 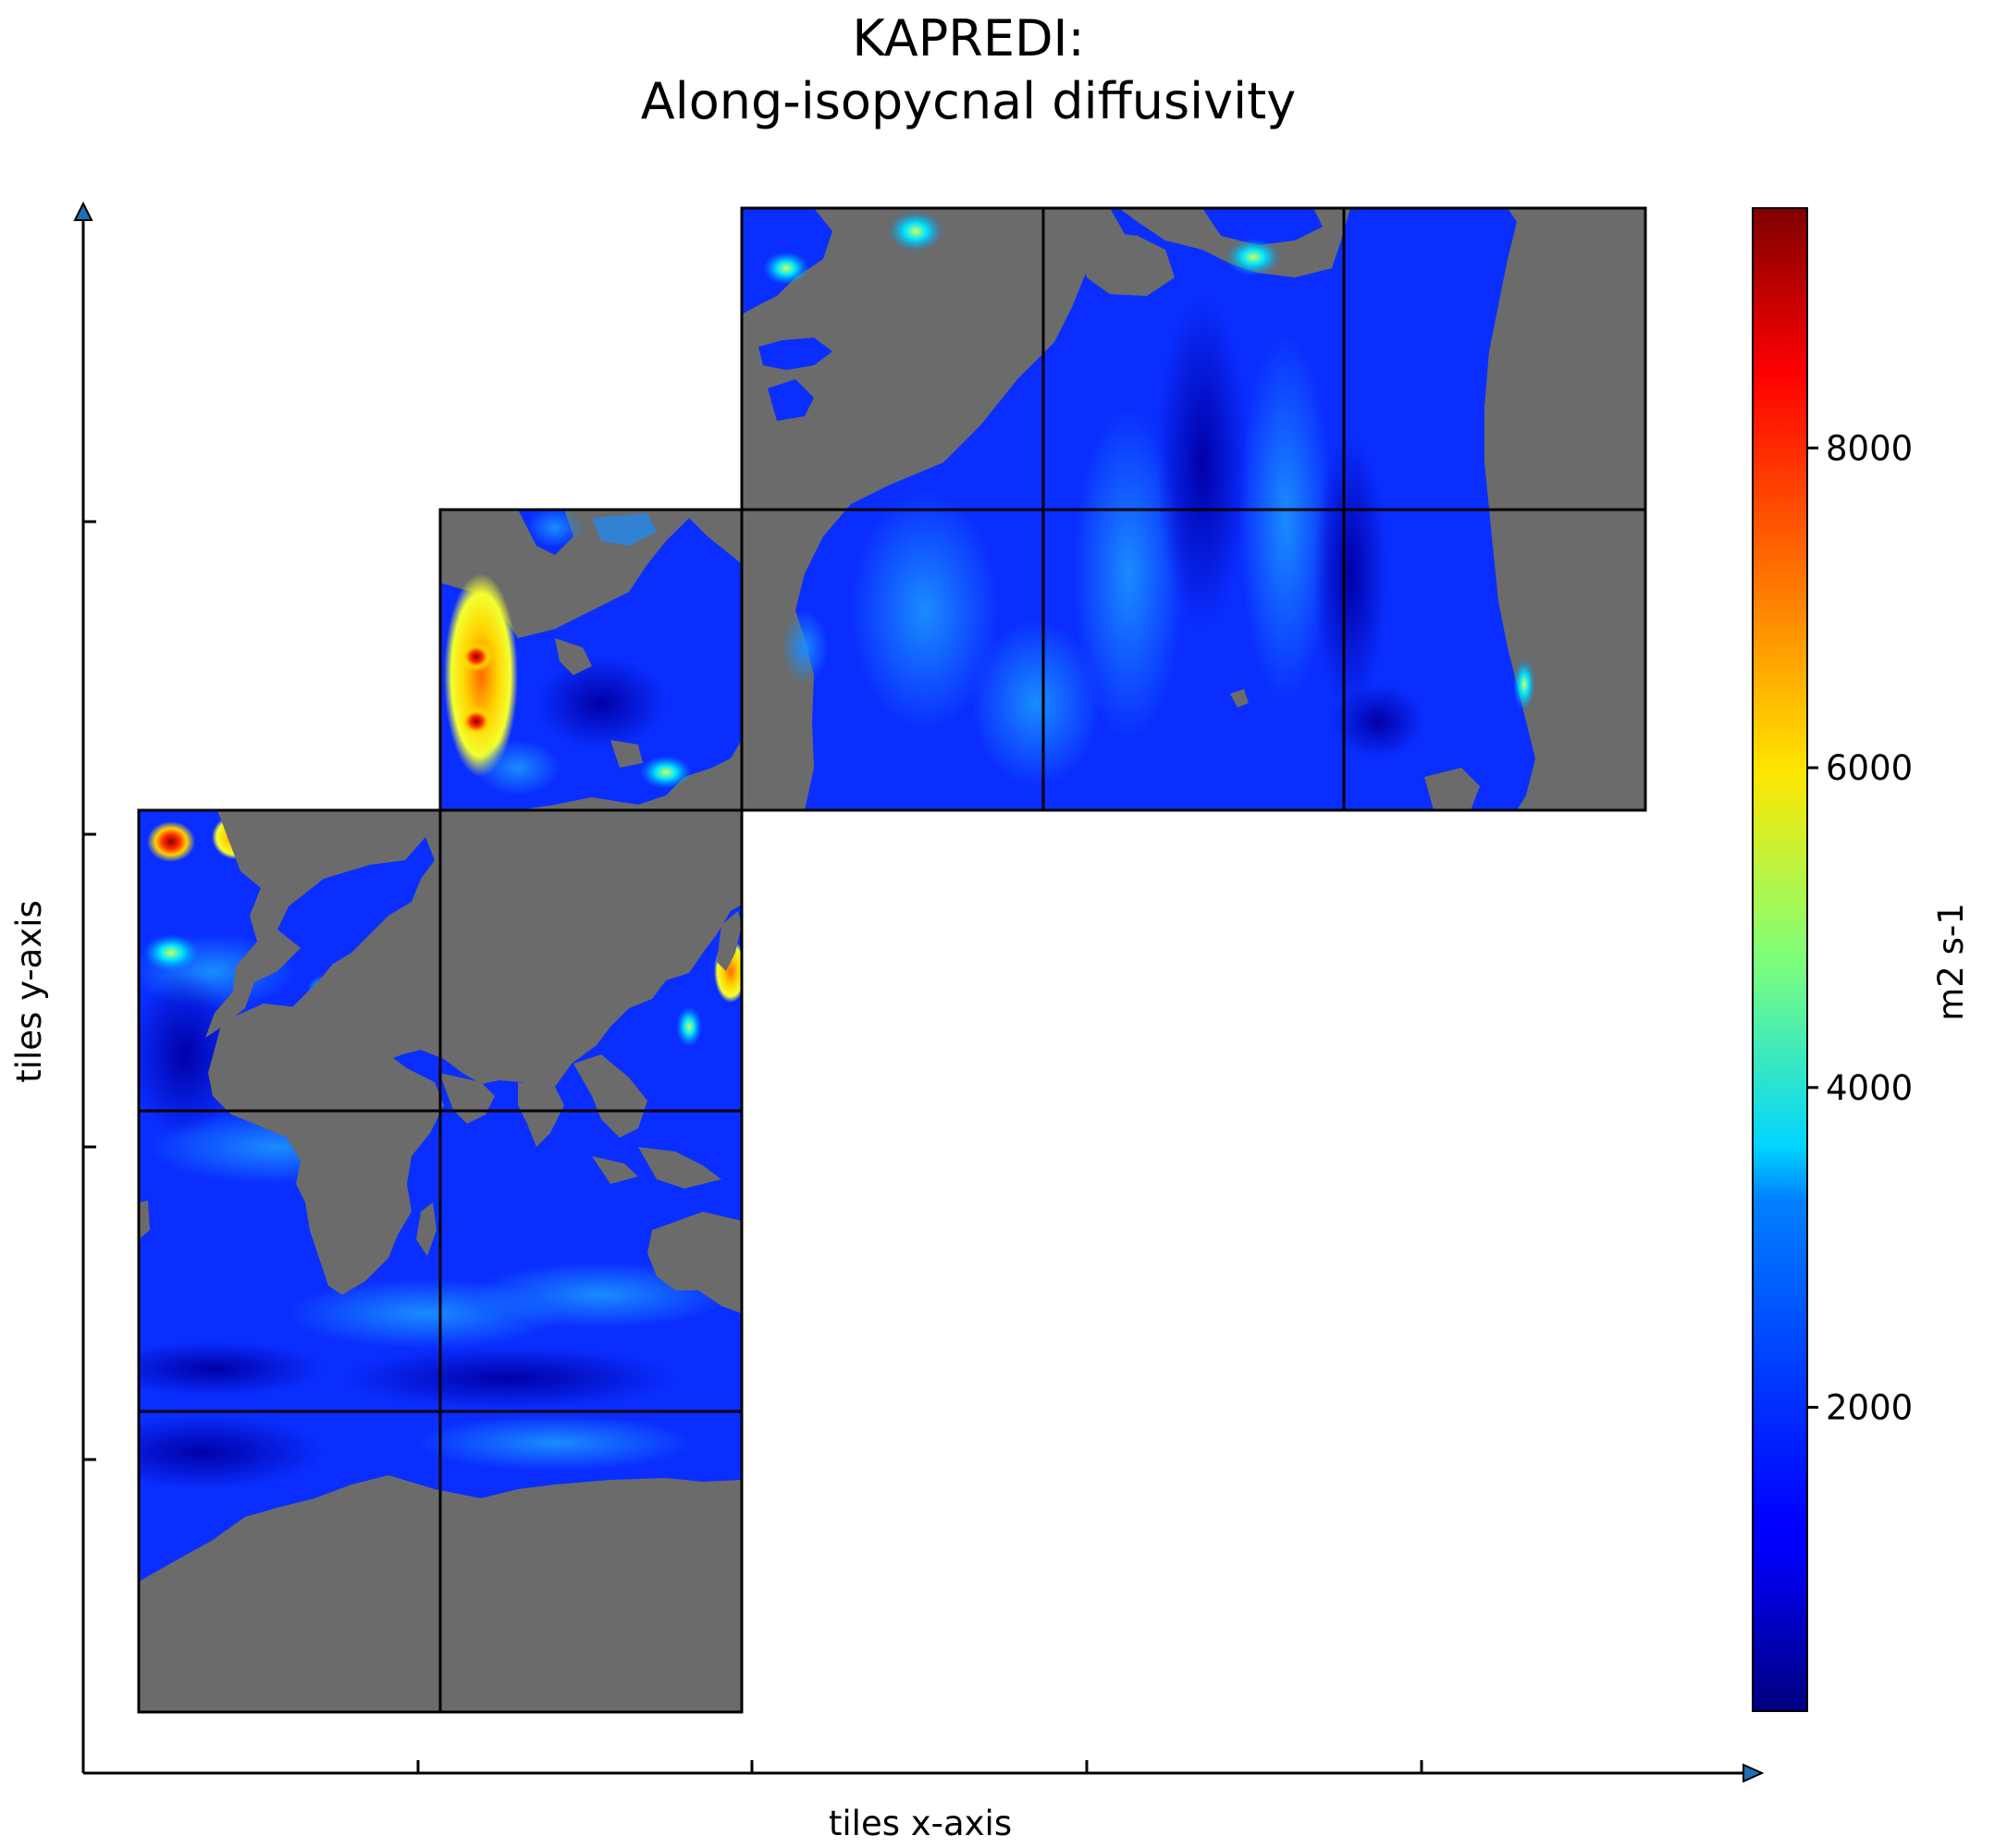 What do you see at coordinates (441, 1261) in the screenshot?
I see `region-atlantic-indian` at bounding box center [441, 1261].